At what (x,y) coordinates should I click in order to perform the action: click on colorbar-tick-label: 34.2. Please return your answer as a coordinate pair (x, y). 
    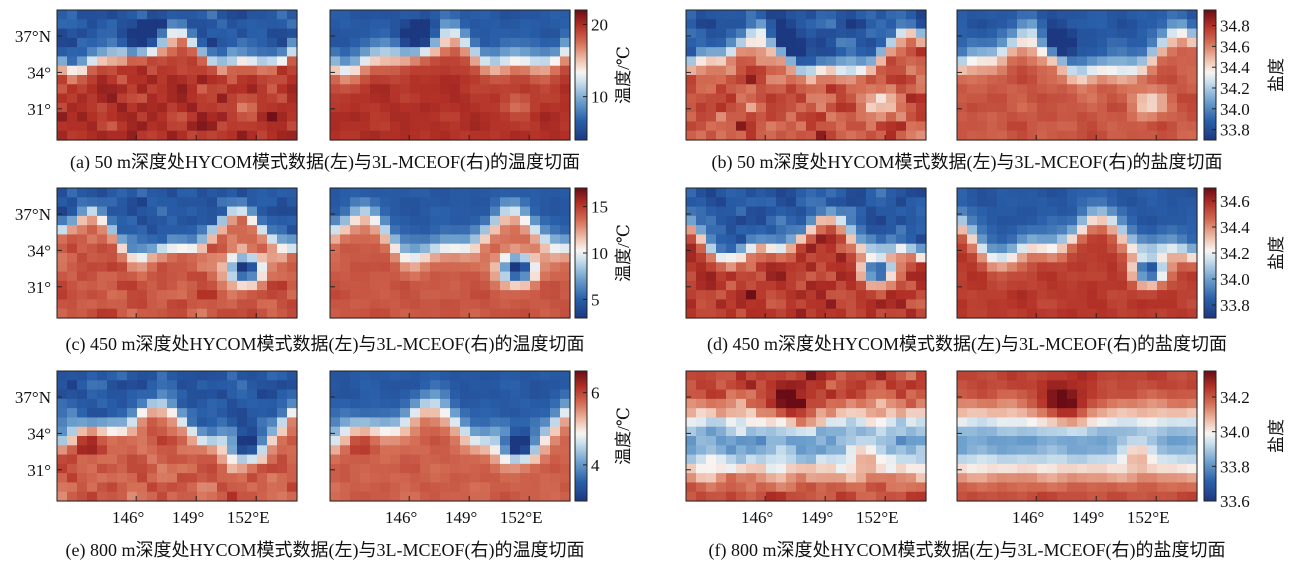
    Looking at the image, I should click on (1235, 253).